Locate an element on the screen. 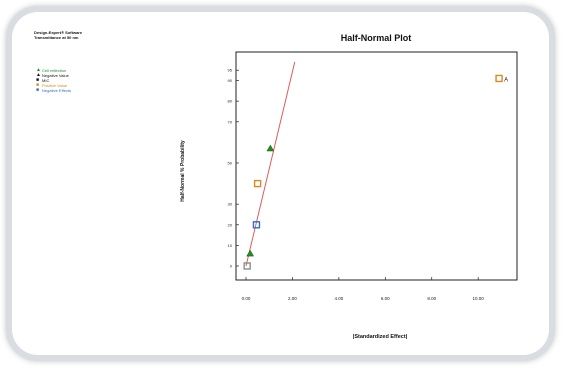 Image resolution: width=563 pixels, height=369 pixels. y-tick-label: 70 is located at coordinates (230, 121).